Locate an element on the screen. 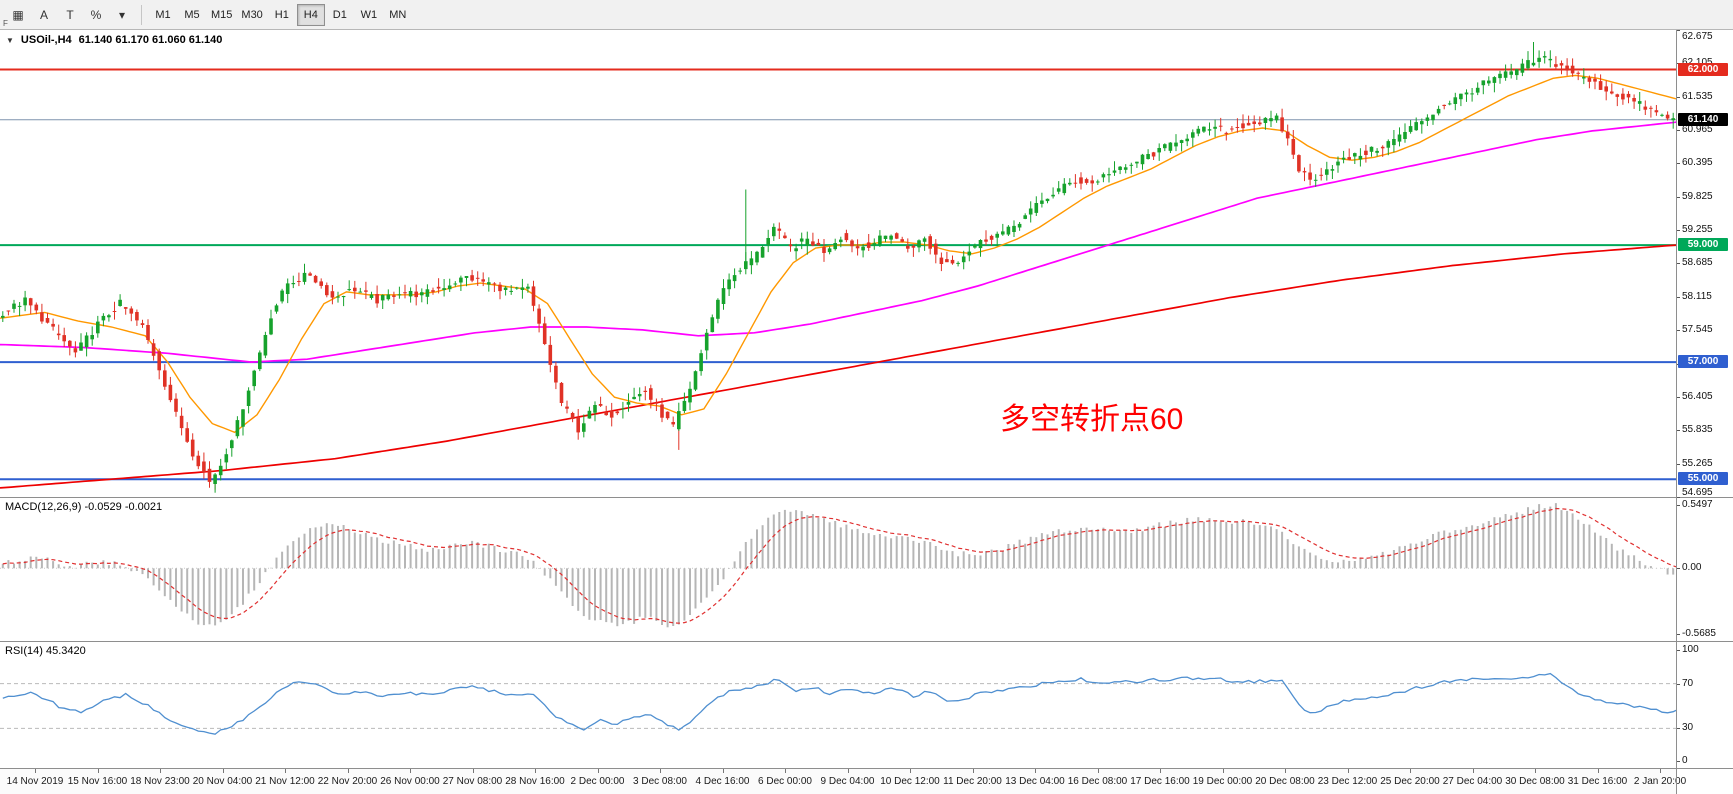  timeframe-button-mn: MN is located at coordinates (398, 15).